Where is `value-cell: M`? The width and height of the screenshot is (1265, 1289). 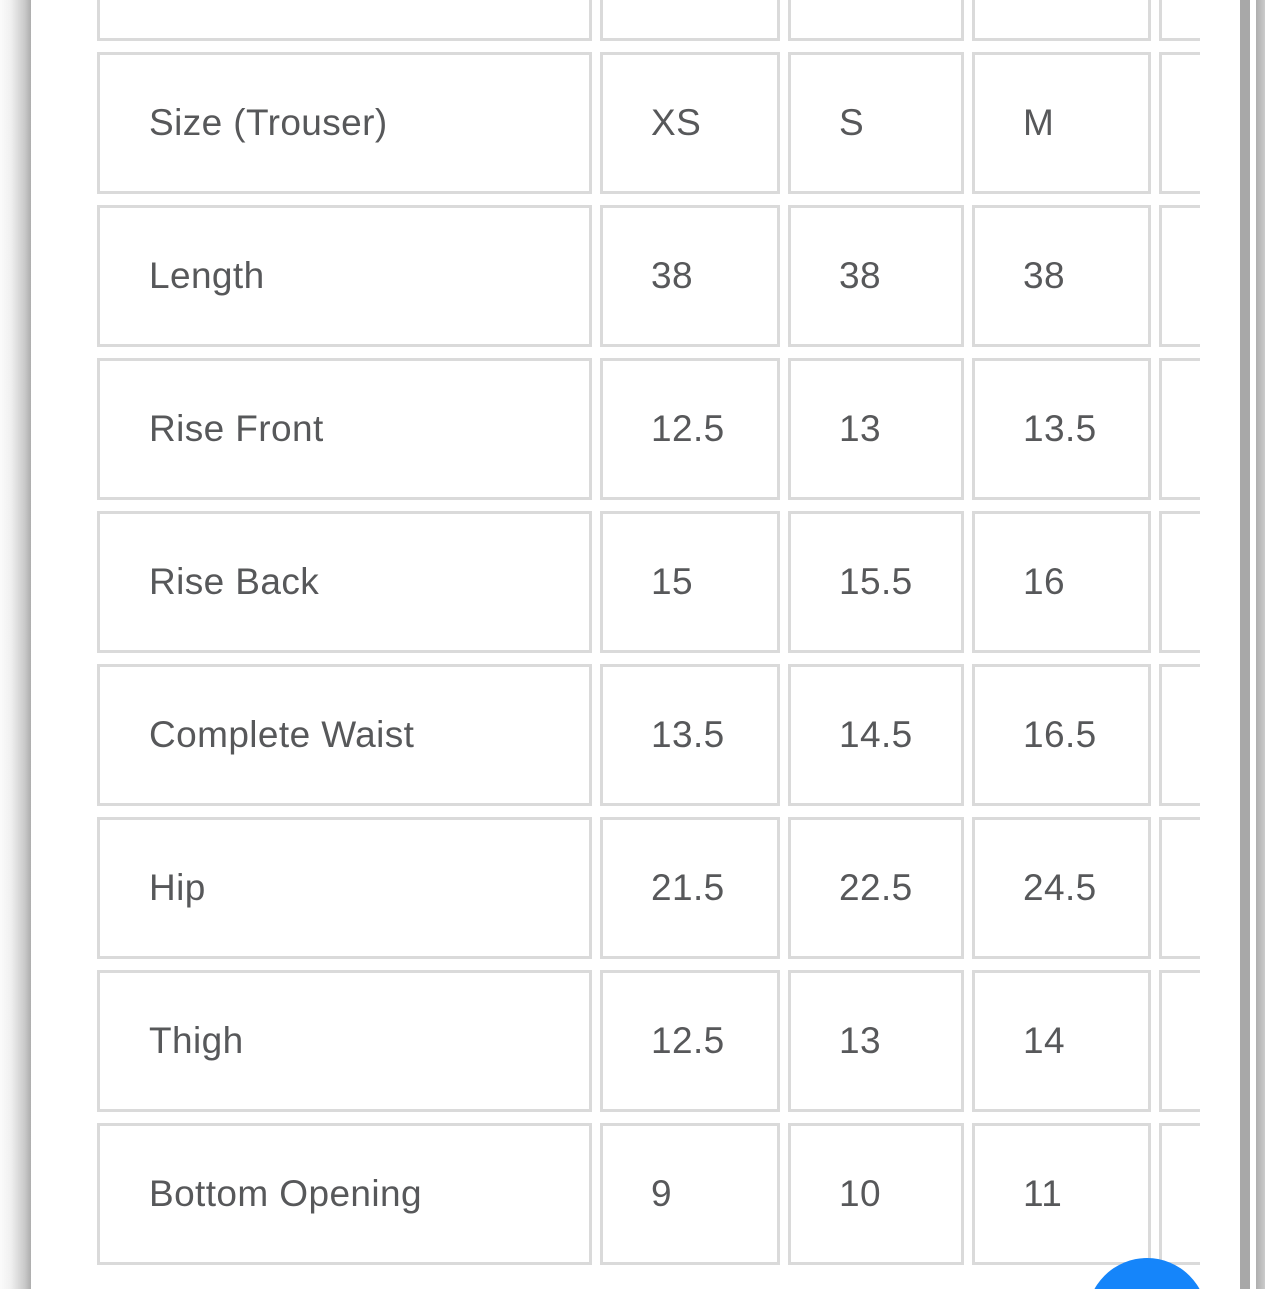
value-cell: M is located at coordinates (1061, 123).